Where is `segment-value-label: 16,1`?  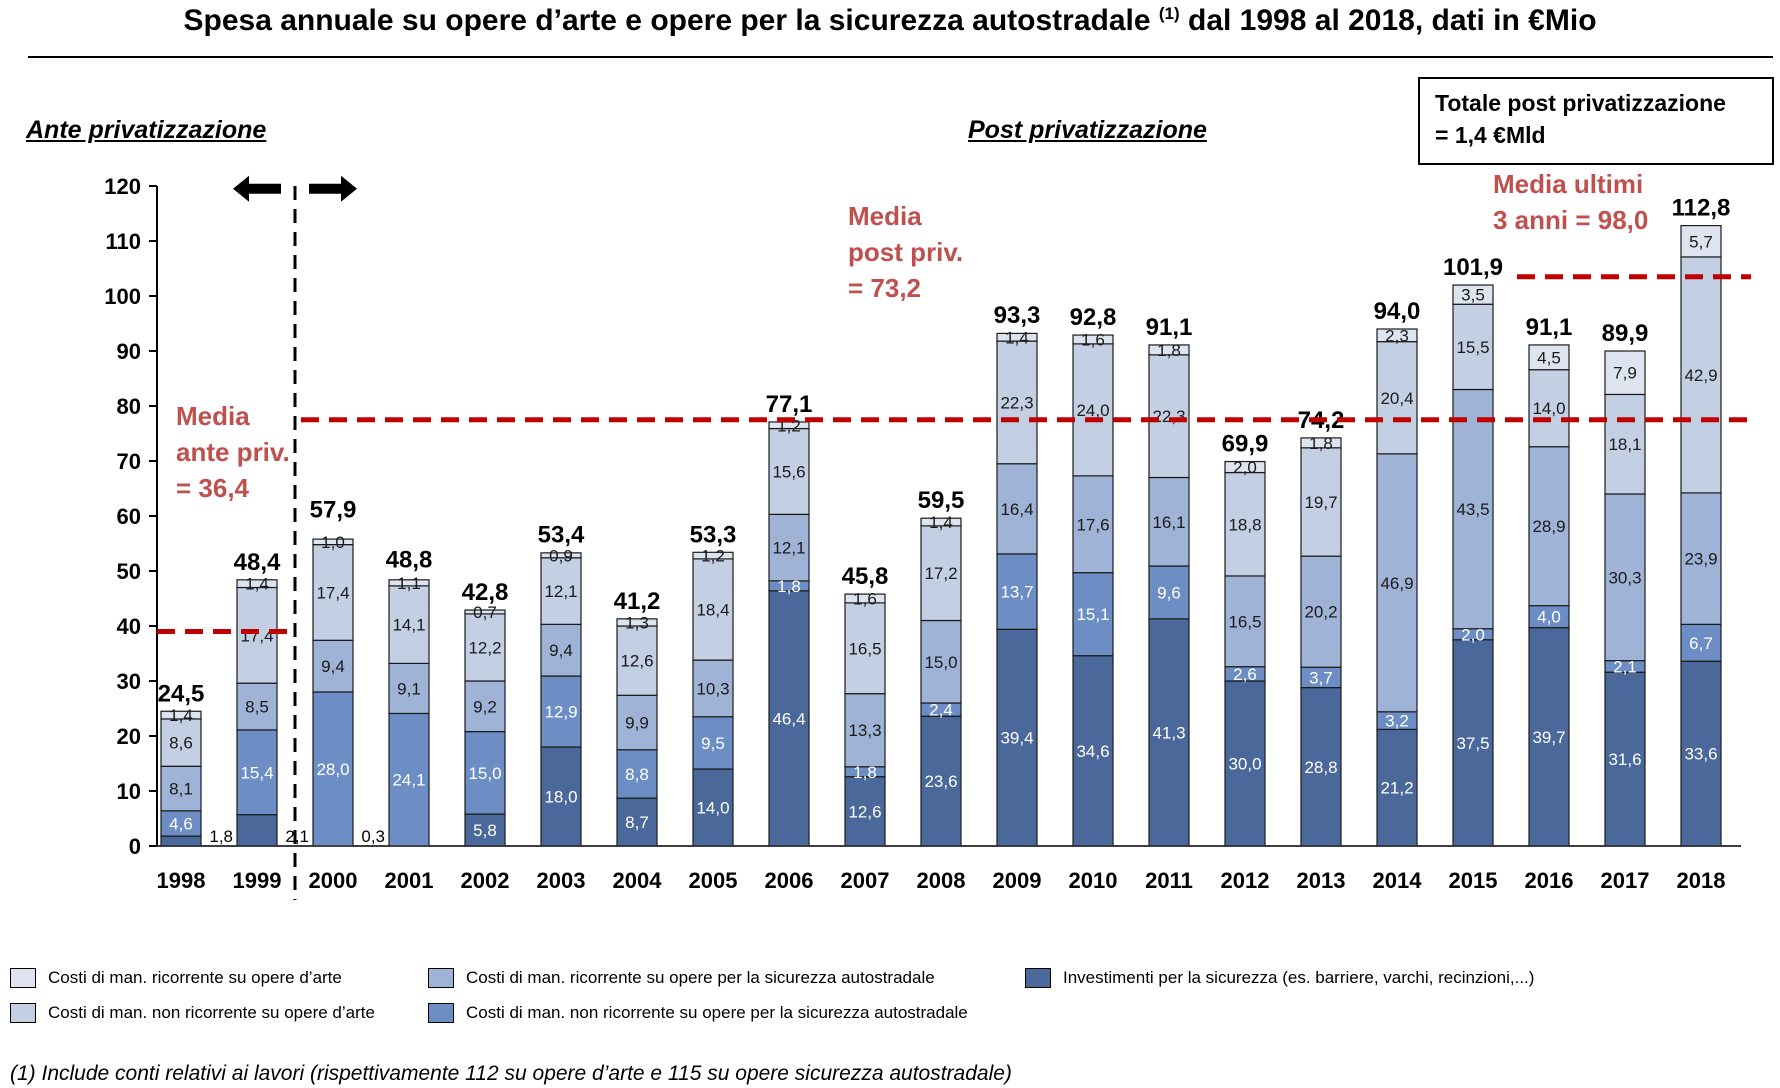
segment-value-label: 16,1 is located at coordinates (1168, 522).